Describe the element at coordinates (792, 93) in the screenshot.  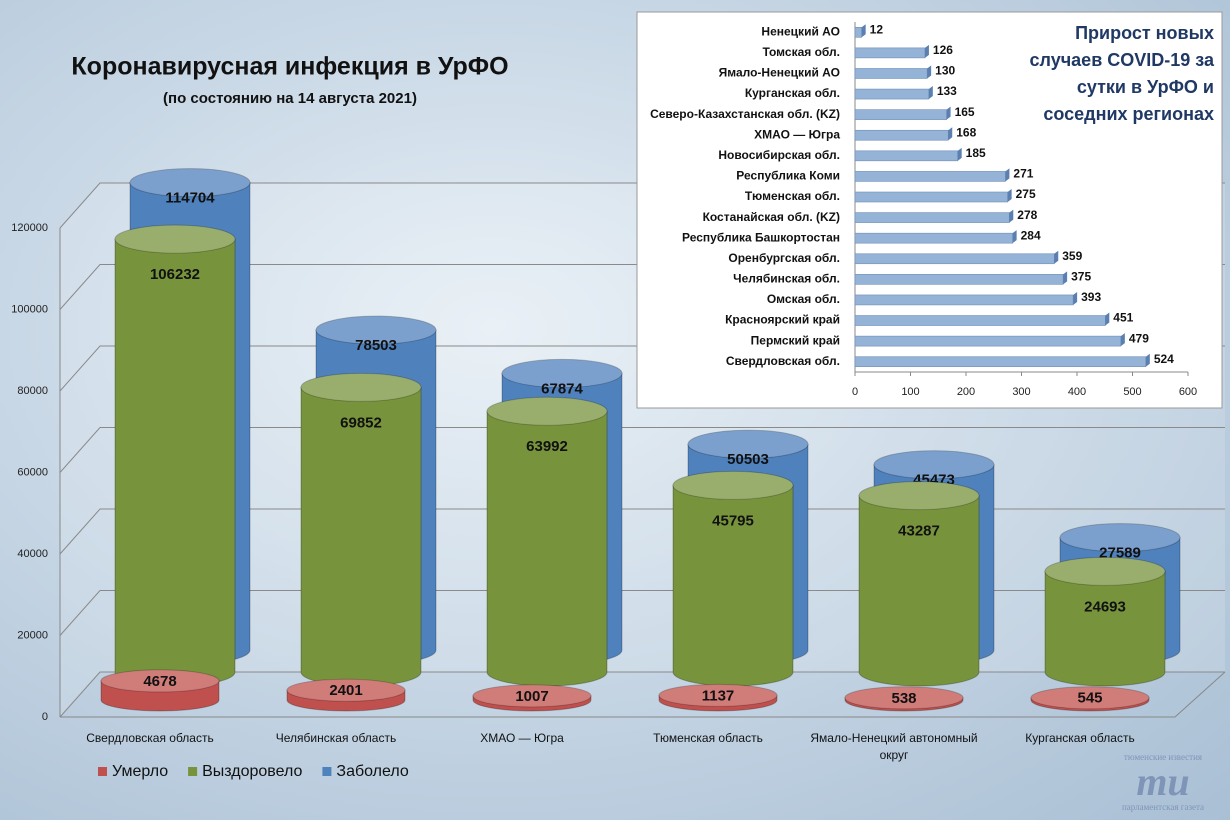
I see `y-tick-label: Курганская обл.` at that location.